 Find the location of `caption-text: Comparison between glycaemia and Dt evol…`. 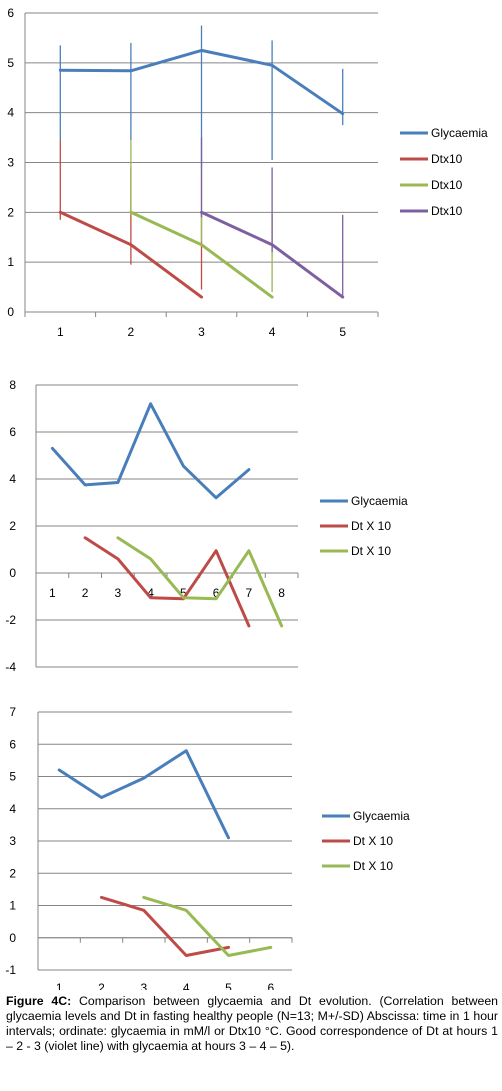

caption-text: Comparison between glycaemia and Dt evol… is located at coordinates (252, 1023).